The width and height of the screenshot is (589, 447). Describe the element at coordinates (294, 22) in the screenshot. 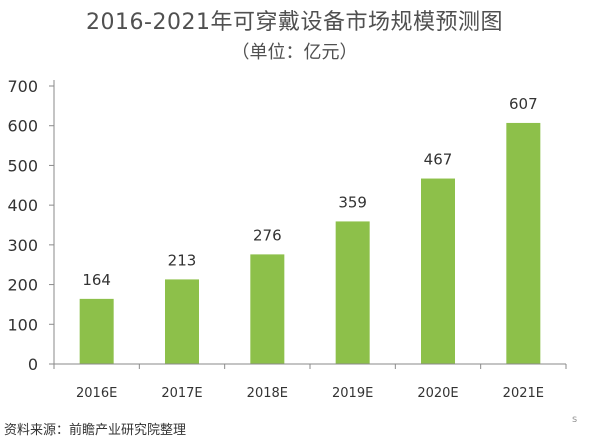

I see `chart-title: 2016-2021年可穿戴设备市场规模预测图` at that location.